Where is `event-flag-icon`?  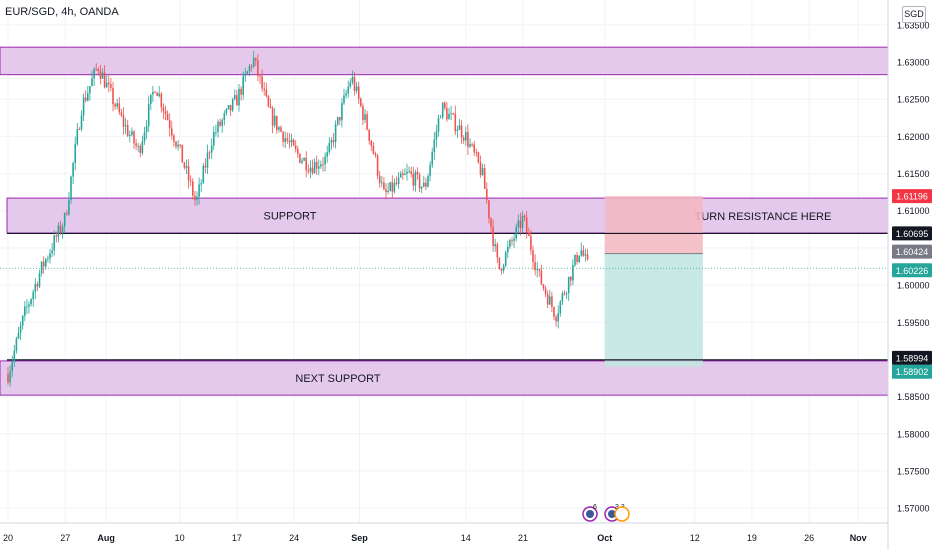 event-flag-icon is located at coordinates (590, 514).